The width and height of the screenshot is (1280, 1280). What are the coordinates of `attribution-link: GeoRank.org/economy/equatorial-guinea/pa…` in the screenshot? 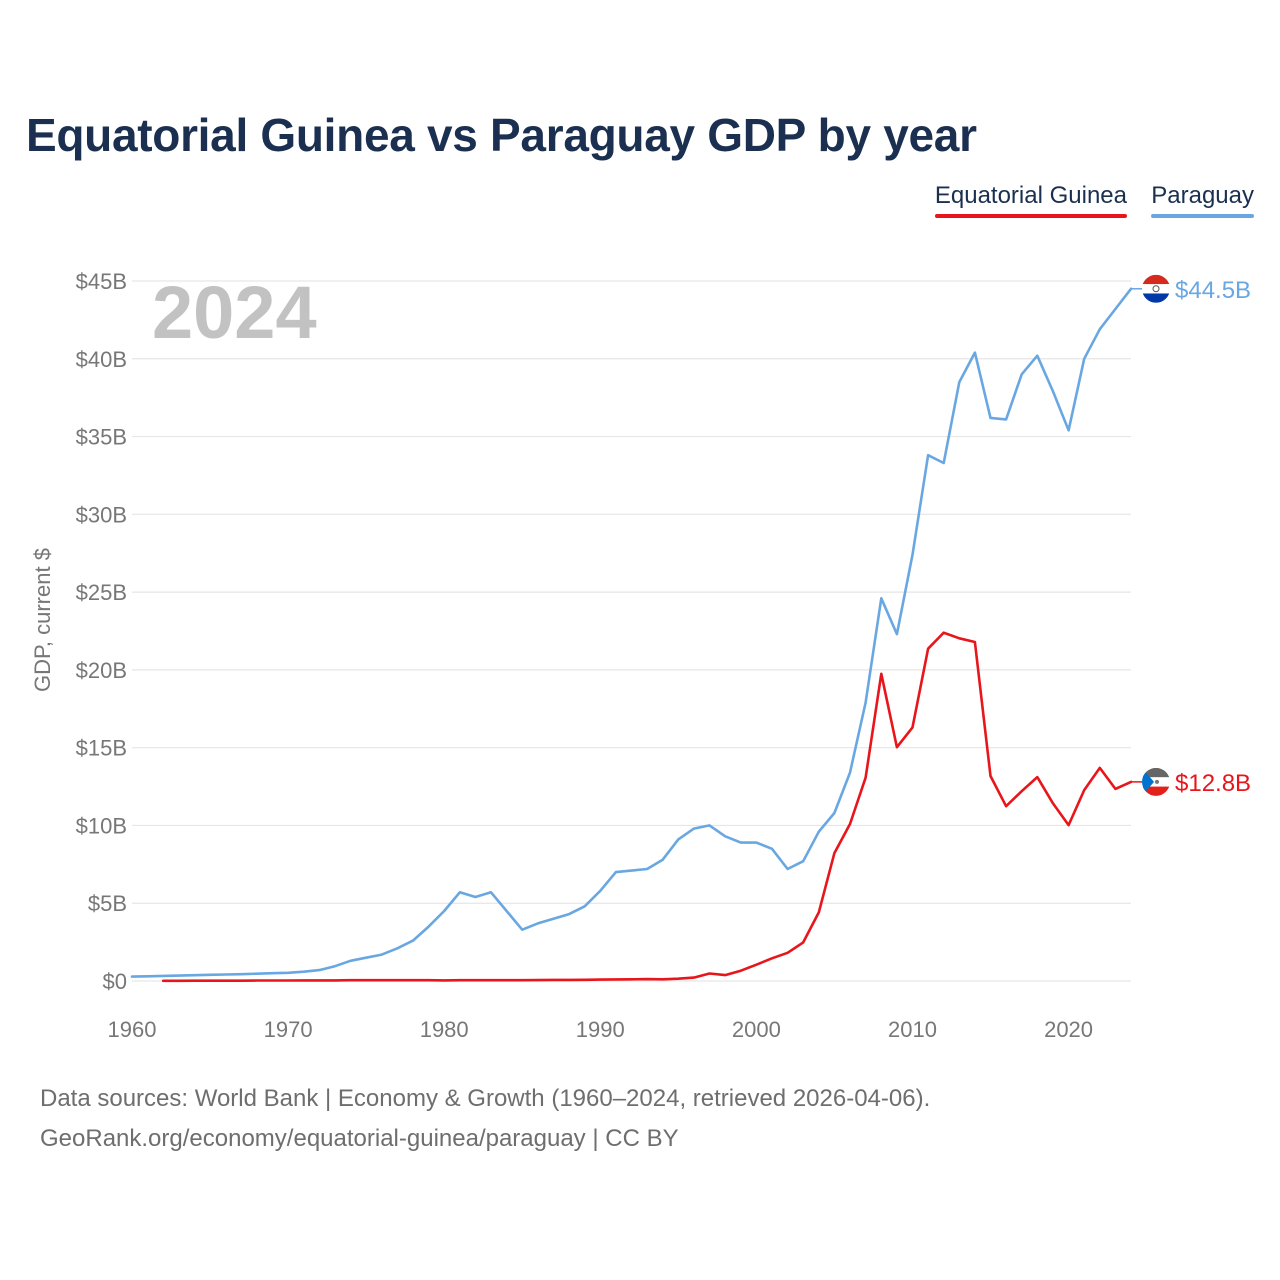 It's located at (359, 1138).